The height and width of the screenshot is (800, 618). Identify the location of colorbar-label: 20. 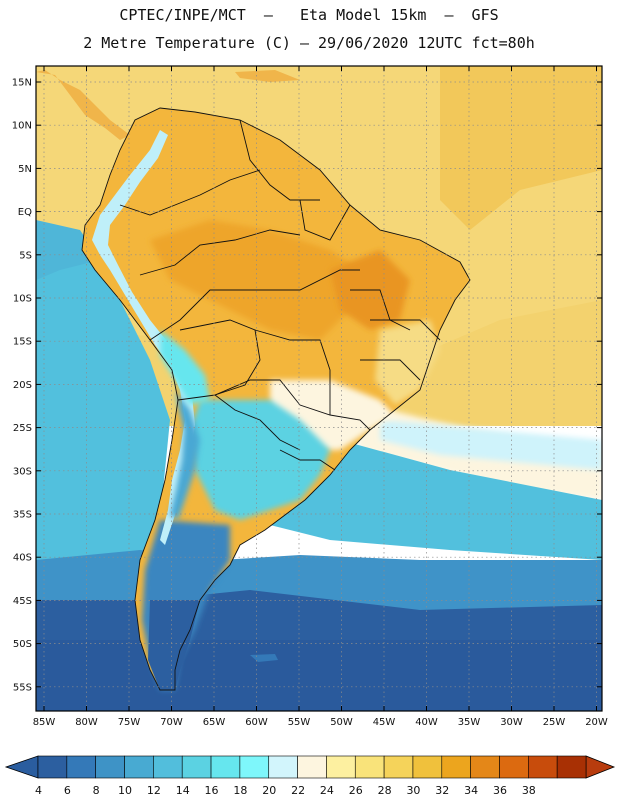
(269, 790).